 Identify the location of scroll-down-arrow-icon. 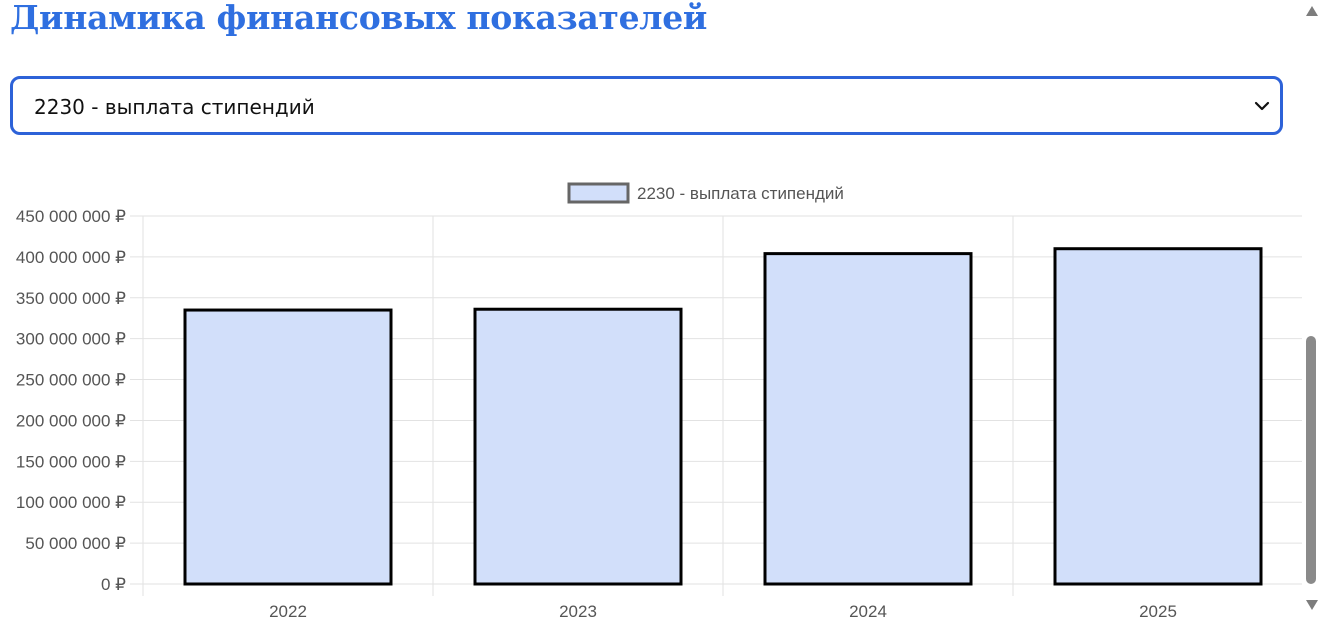
(1312, 605).